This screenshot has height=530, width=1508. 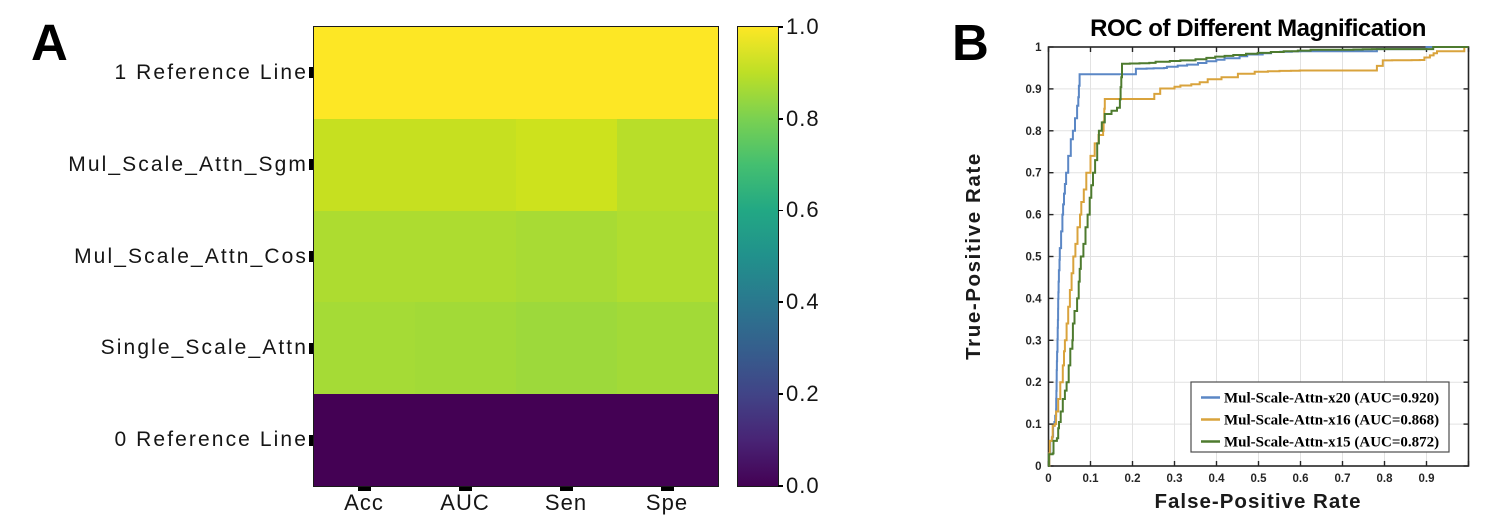 What do you see at coordinates (1258, 28) in the screenshot?
I see `svg-text: ROC of Different Magnification` at bounding box center [1258, 28].